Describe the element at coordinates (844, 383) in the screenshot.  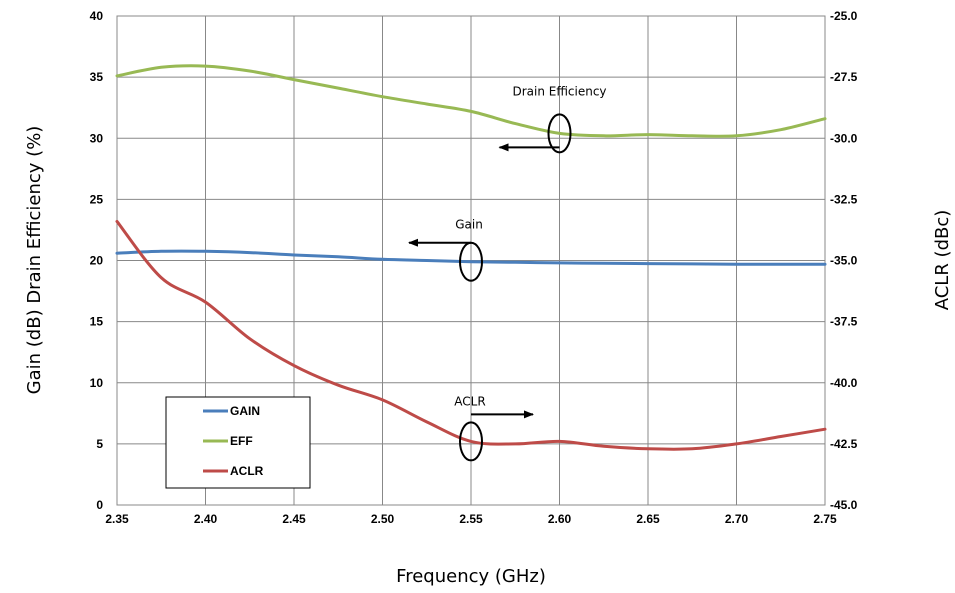
I see `y-right-tick-label: -40.0` at that location.